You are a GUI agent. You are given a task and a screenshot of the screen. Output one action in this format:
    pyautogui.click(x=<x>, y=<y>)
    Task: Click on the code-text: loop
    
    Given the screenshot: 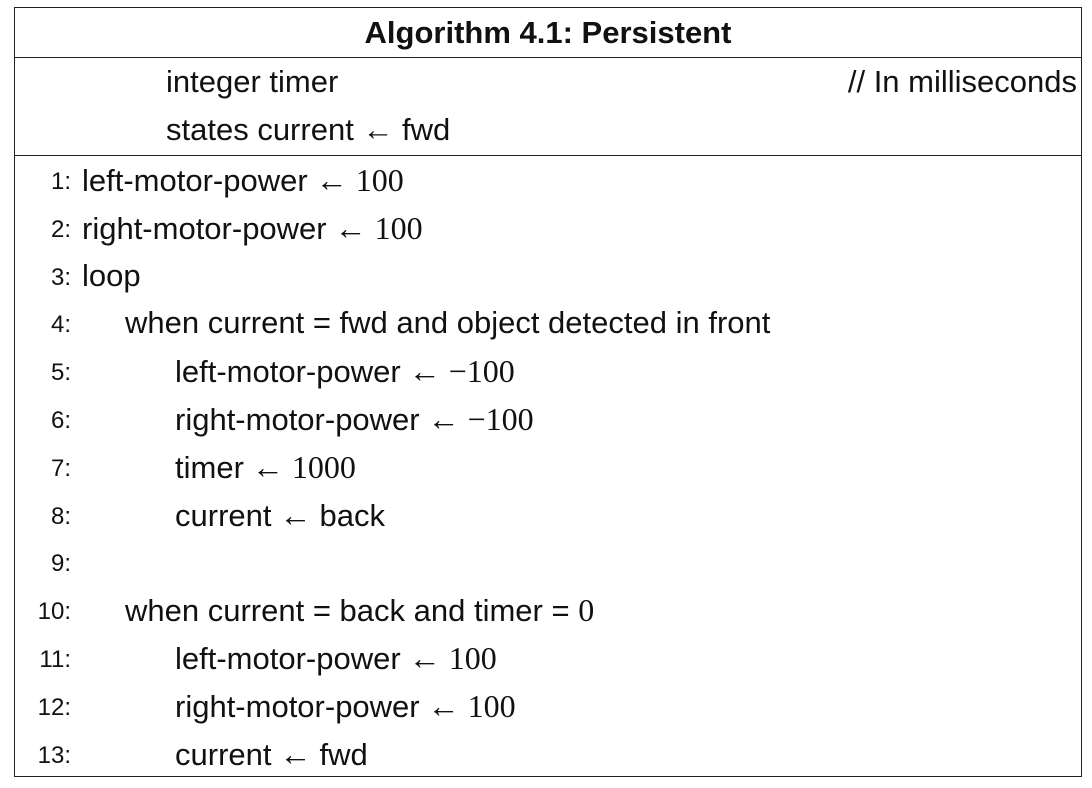 What is the action you would take?
    pyautogui.click(x=111, y=276)
    